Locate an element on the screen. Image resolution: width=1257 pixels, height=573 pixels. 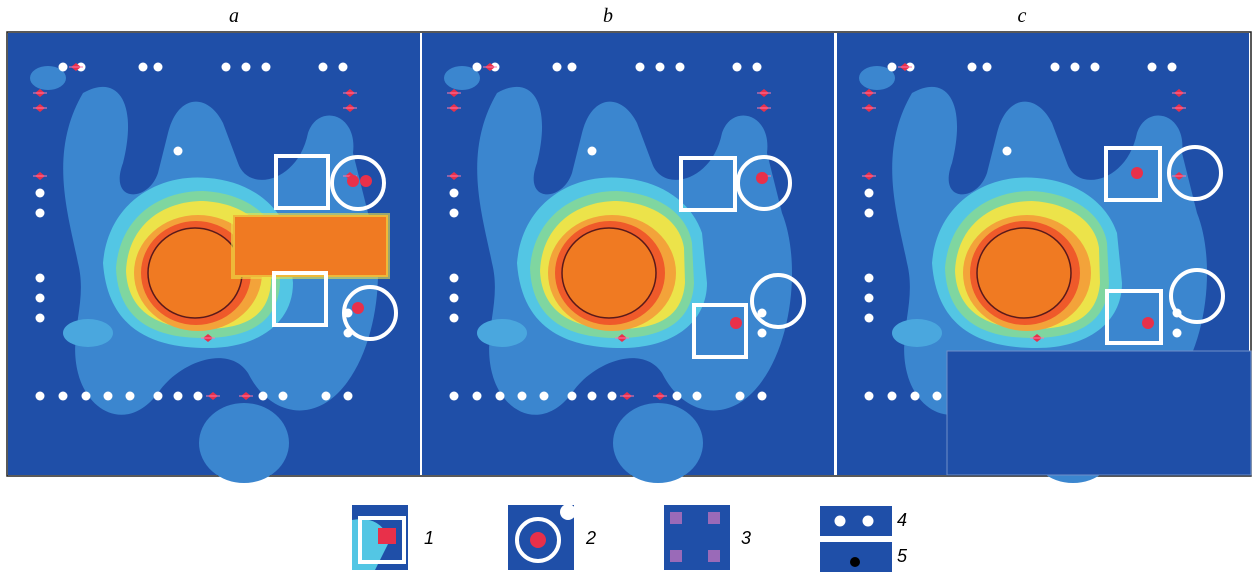
panel-label: a is located at coordinates (234, 16).